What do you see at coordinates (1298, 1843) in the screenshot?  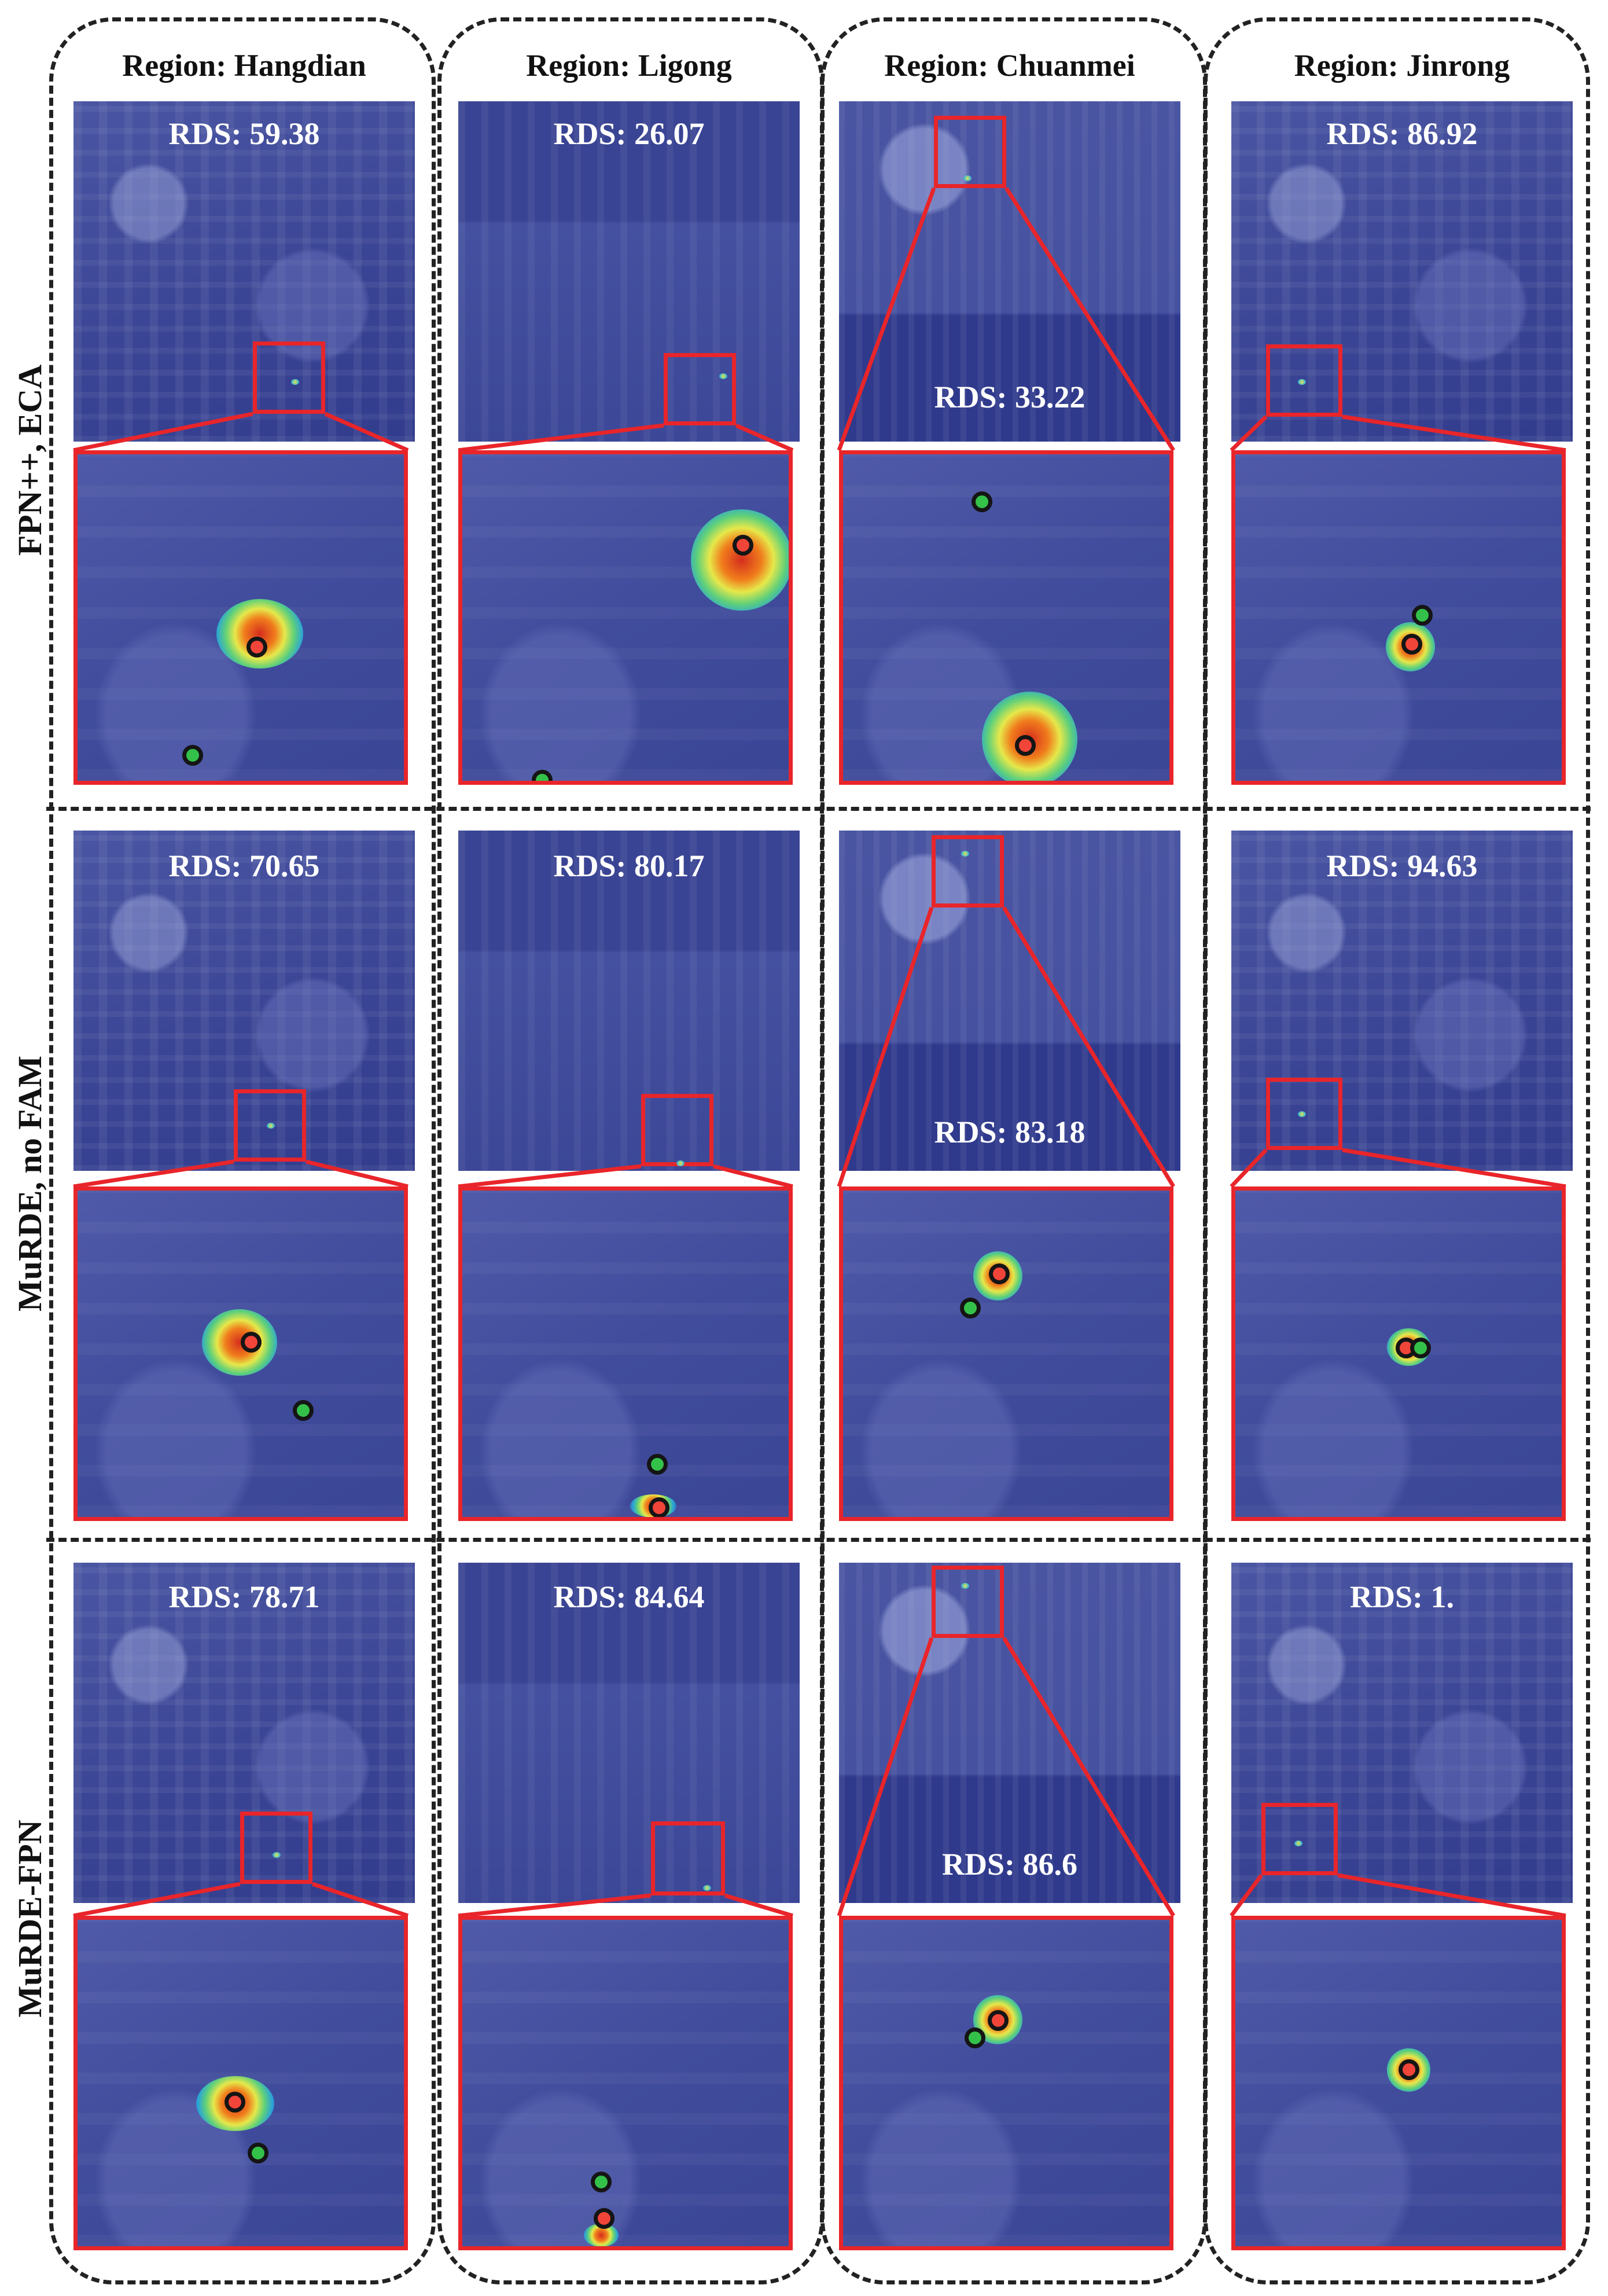 I see `heatmap-mini-jinrong-row3` at bounding box center [1298, 1843].